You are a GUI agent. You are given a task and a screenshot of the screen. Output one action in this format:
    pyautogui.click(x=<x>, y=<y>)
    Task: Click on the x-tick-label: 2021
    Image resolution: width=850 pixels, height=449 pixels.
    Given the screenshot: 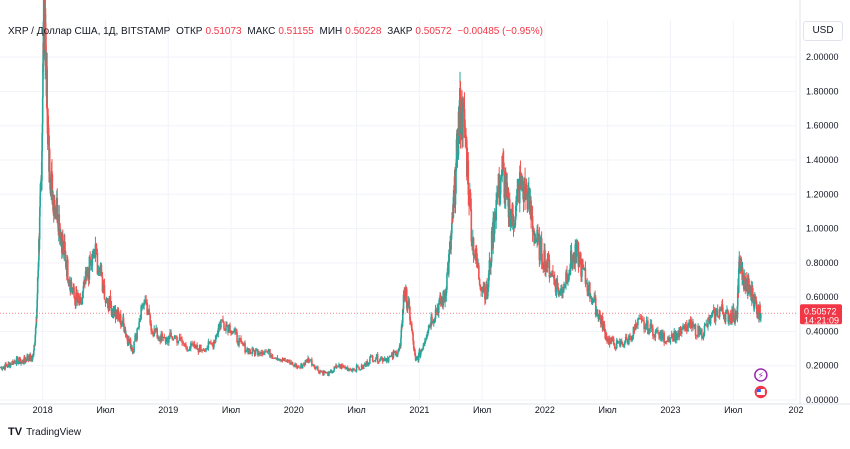 What is the action you would take?
    pyautogui.click(x=419, y=410)
    